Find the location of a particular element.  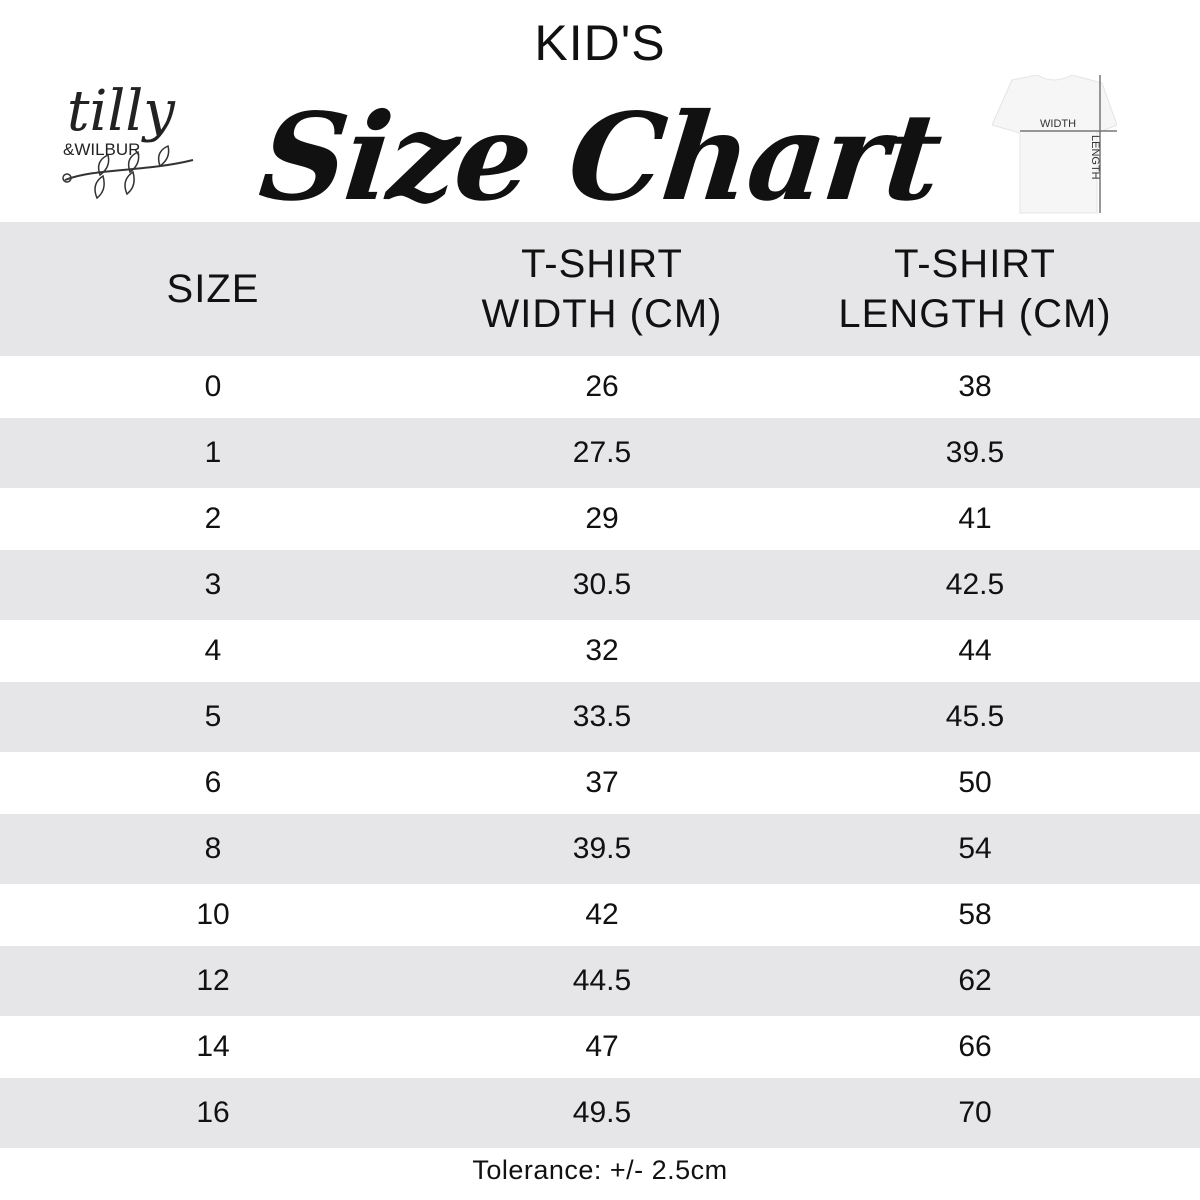

length-cell: 39.5 is located at coordinates (975, 452).